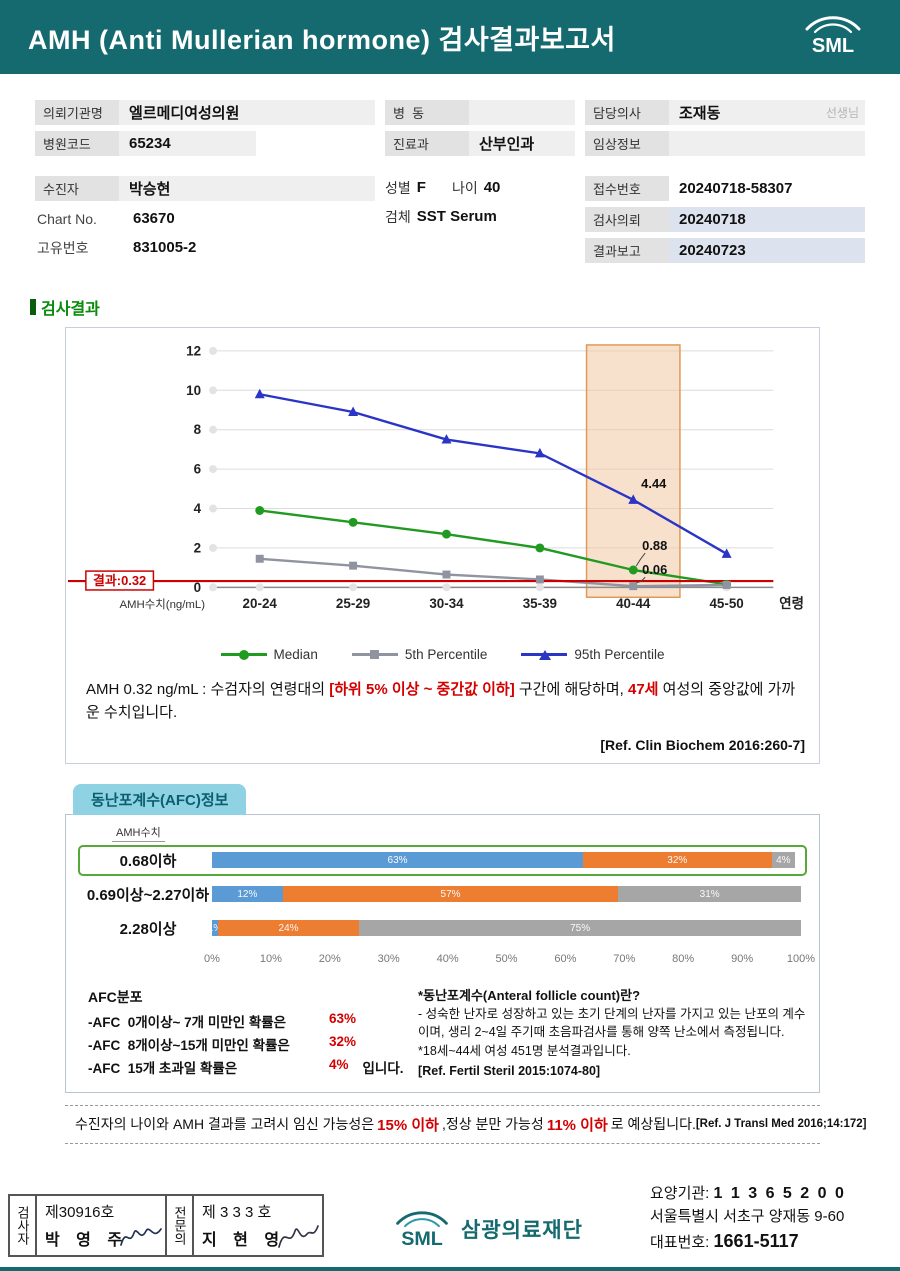  What do you see at coordinates (442, 928) in the screenshot?
I see `afc-row-high: 2.28이상 1%24%75%` at bounding box center [442, 928].